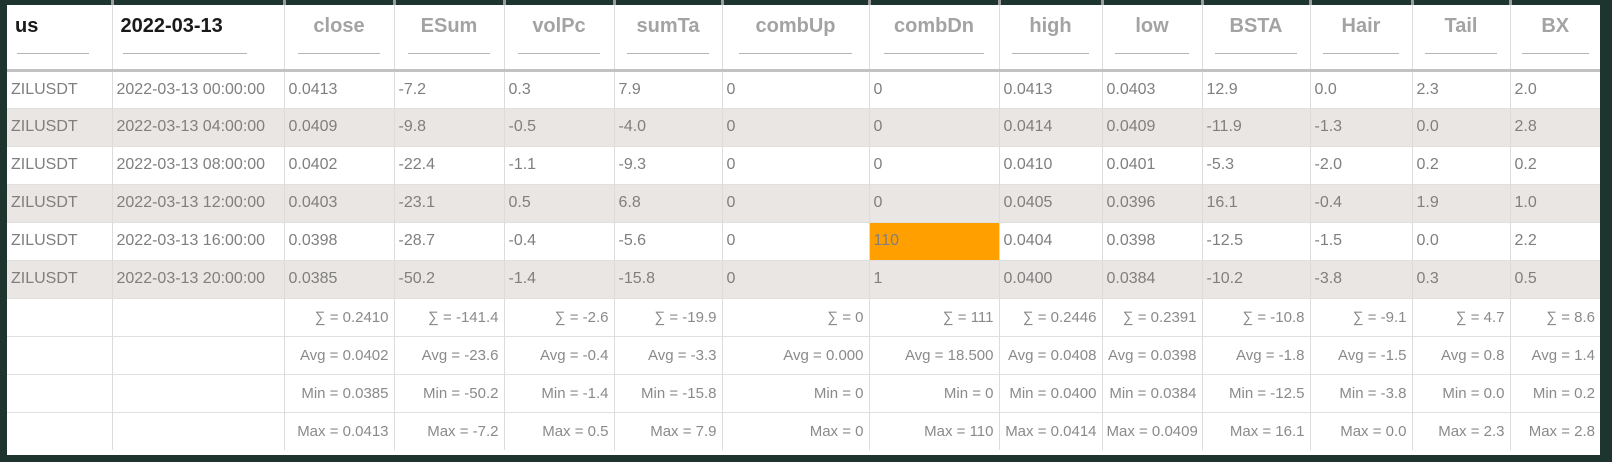  Describe the element at coordinates (59, 430) in the screenshot. I see `summary-cell-max-us` at that location.